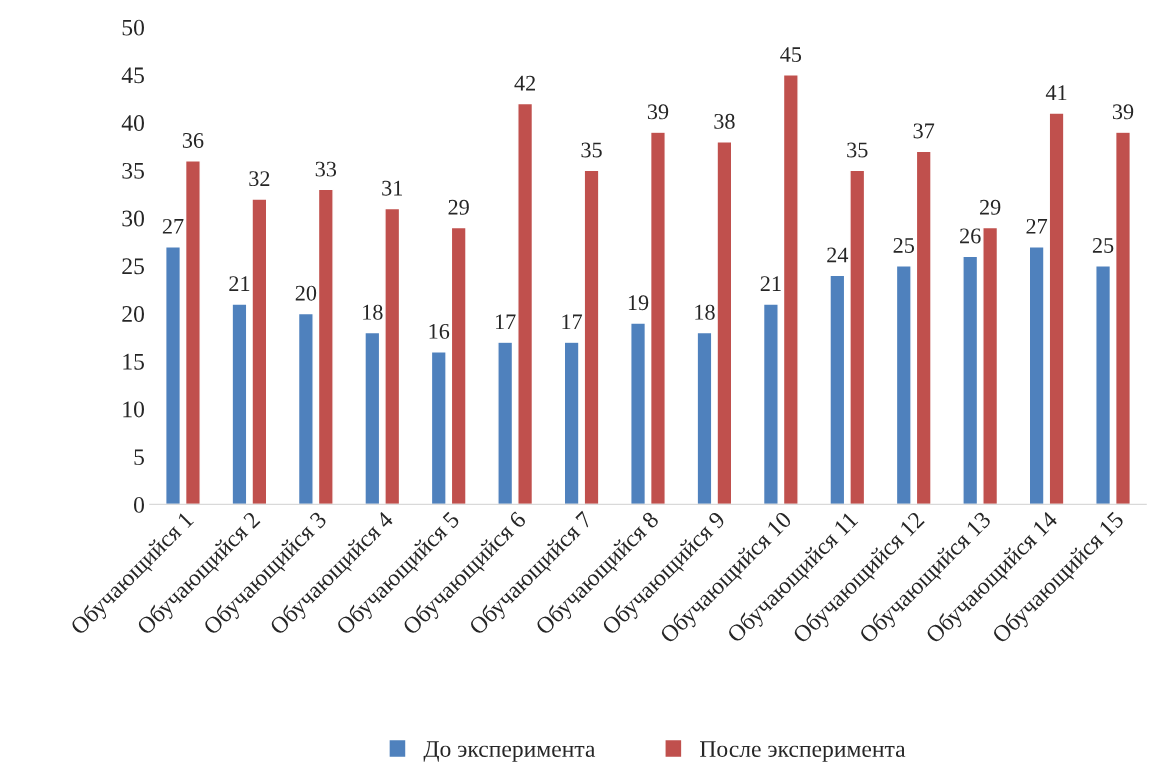 The height and width of the screenshot is (776, 1152). Describe the element at coordinates (306, 293) in the screenshot. I see `data-label: 20` at that location.